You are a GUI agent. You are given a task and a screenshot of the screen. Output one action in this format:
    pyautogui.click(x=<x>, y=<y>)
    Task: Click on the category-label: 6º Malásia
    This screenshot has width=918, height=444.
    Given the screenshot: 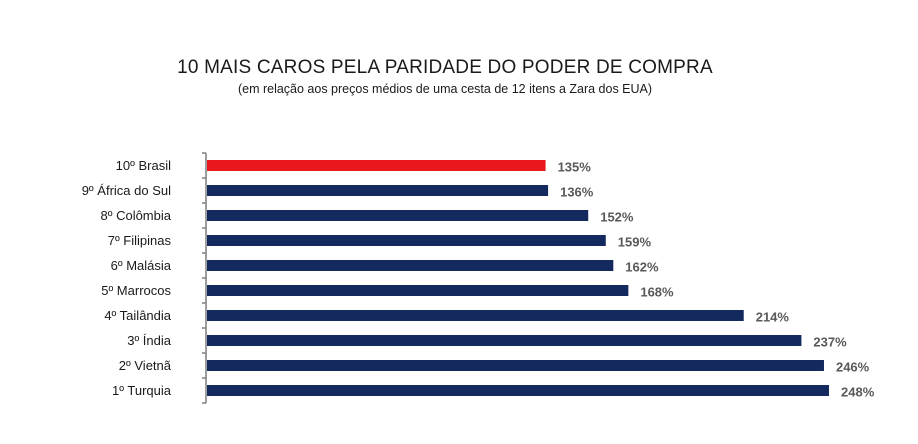 What is the action you would take?
    pyautogui.click(x=141, y=265)
    